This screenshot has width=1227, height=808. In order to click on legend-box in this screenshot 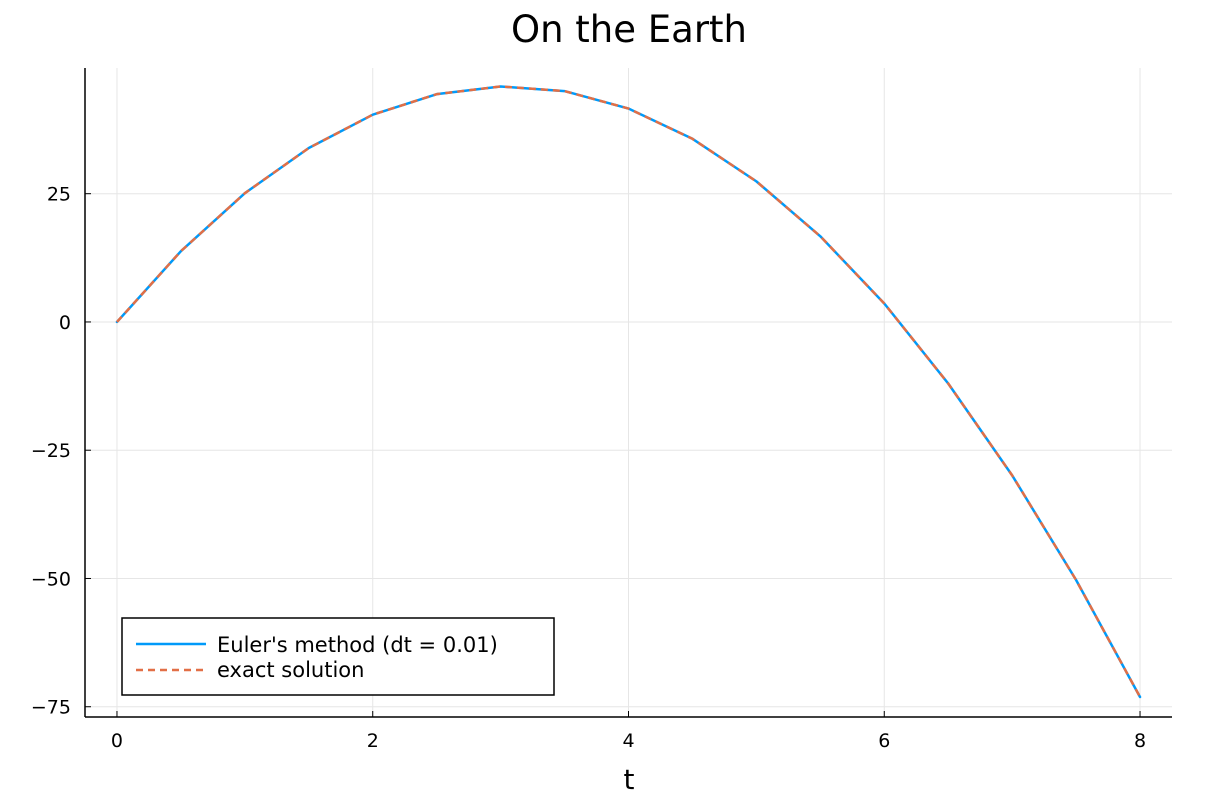, I will do `click(338, 656)`.